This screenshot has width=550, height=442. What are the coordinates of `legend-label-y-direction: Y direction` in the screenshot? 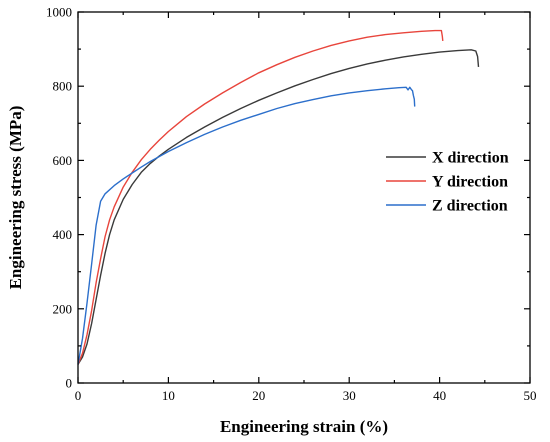 It's located at (470, 182).